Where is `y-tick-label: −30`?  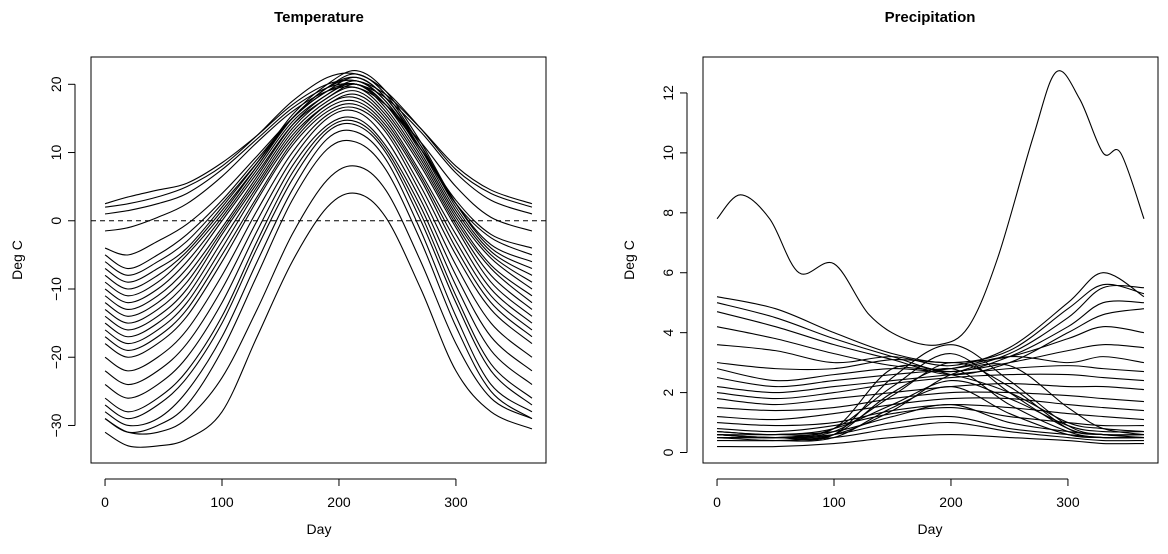
y-tick-label: −30 is located at coordinates (56, 425).